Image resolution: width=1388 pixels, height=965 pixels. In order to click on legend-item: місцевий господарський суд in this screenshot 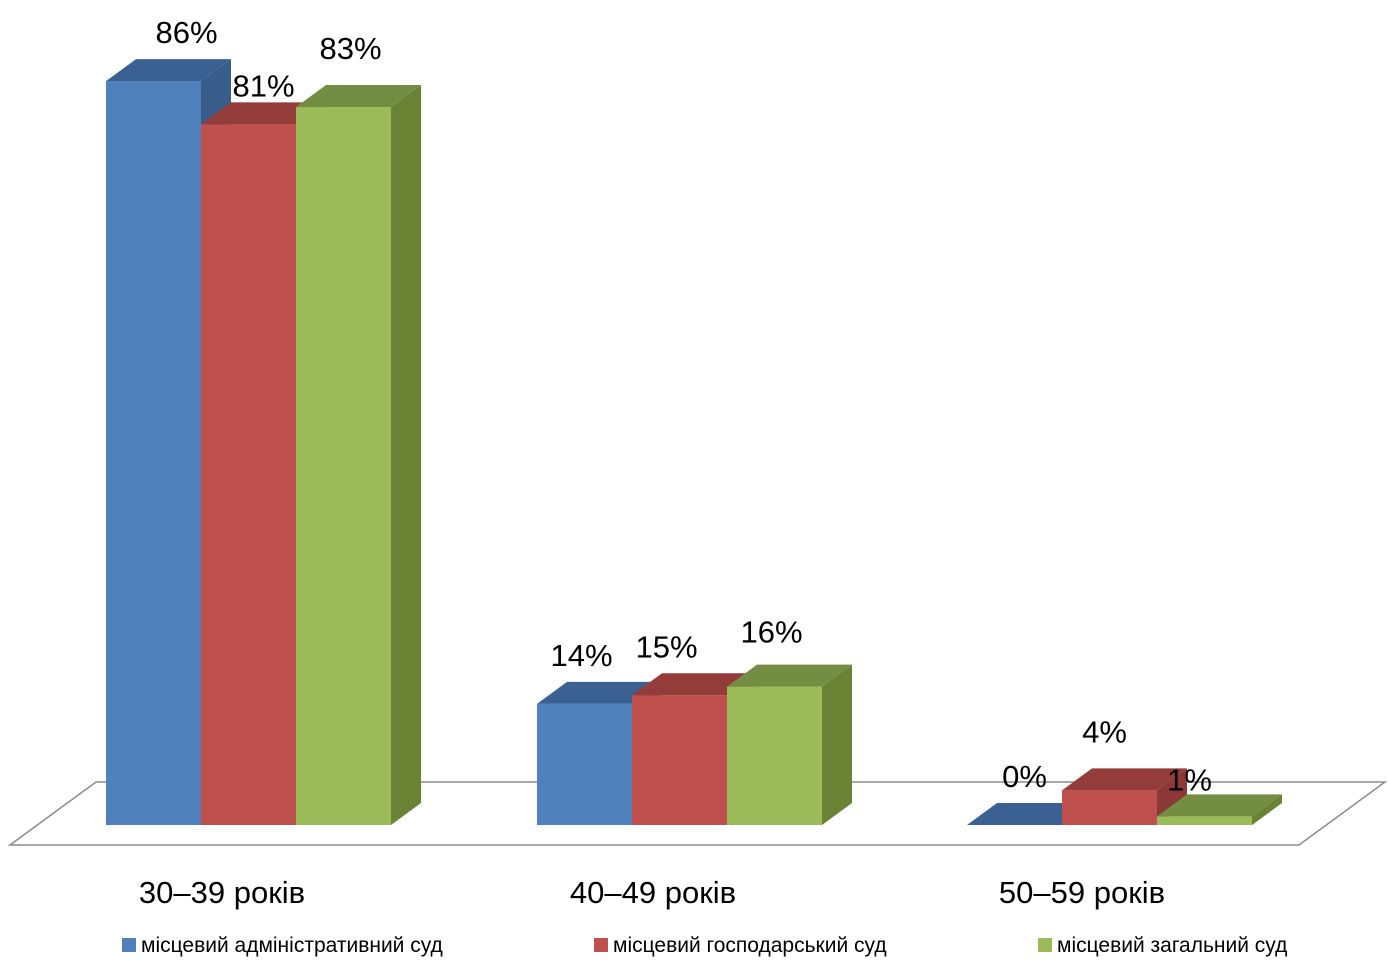, I will do `click(740, 945)`.